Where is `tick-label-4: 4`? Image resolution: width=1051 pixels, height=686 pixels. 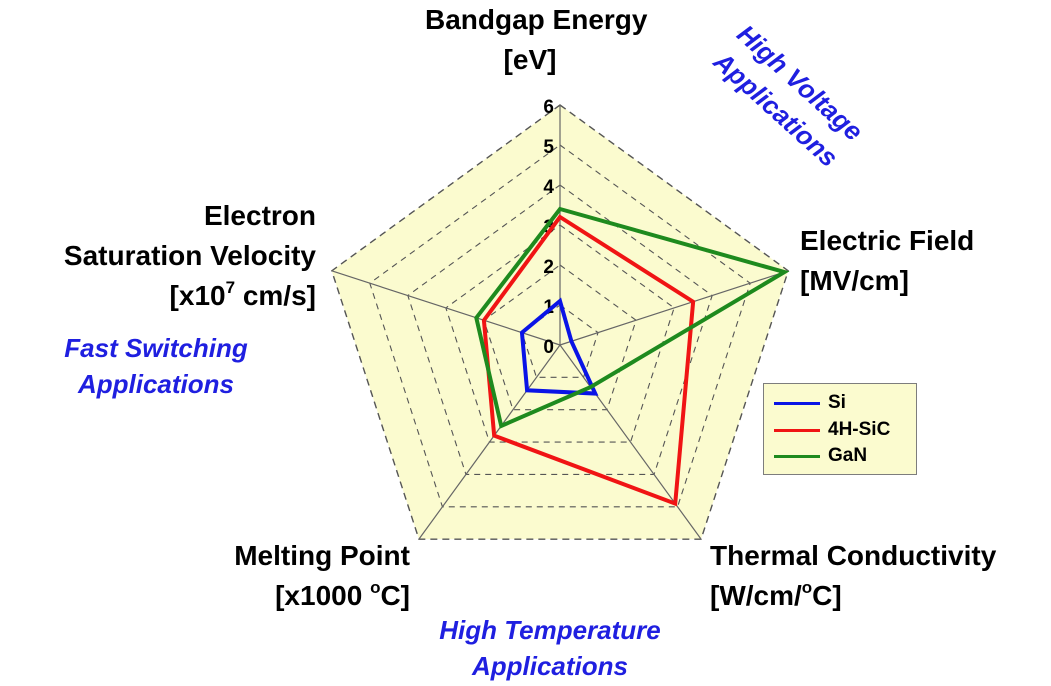
tick-label-4: 4 is located at coordinates (548, 187).